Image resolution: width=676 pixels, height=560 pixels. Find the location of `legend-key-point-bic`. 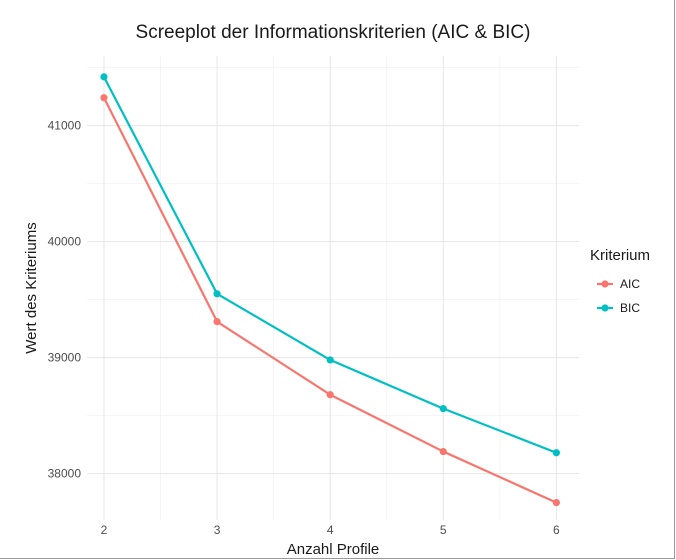

legend-key-point-bic is located at coordinates (605, 308).